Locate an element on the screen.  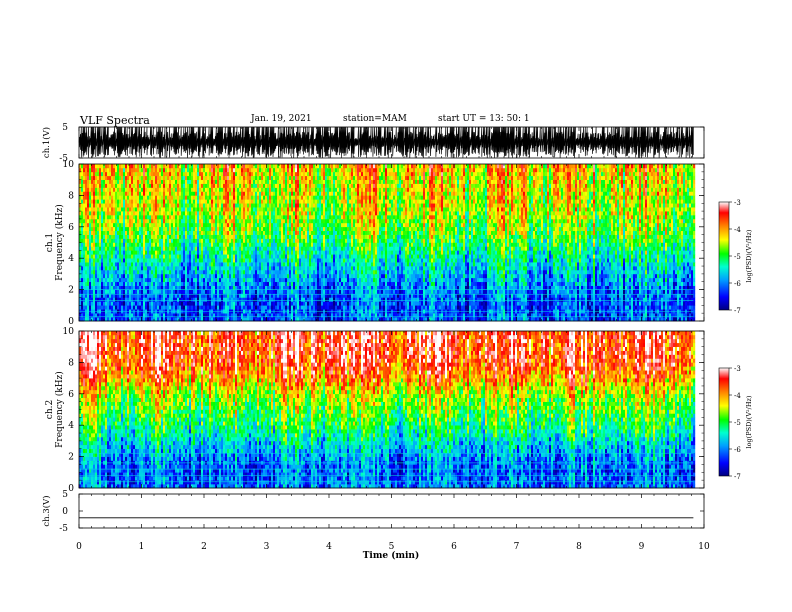
ch3-wave-y-tick-label: 5 is located at coordinates (65, 495).